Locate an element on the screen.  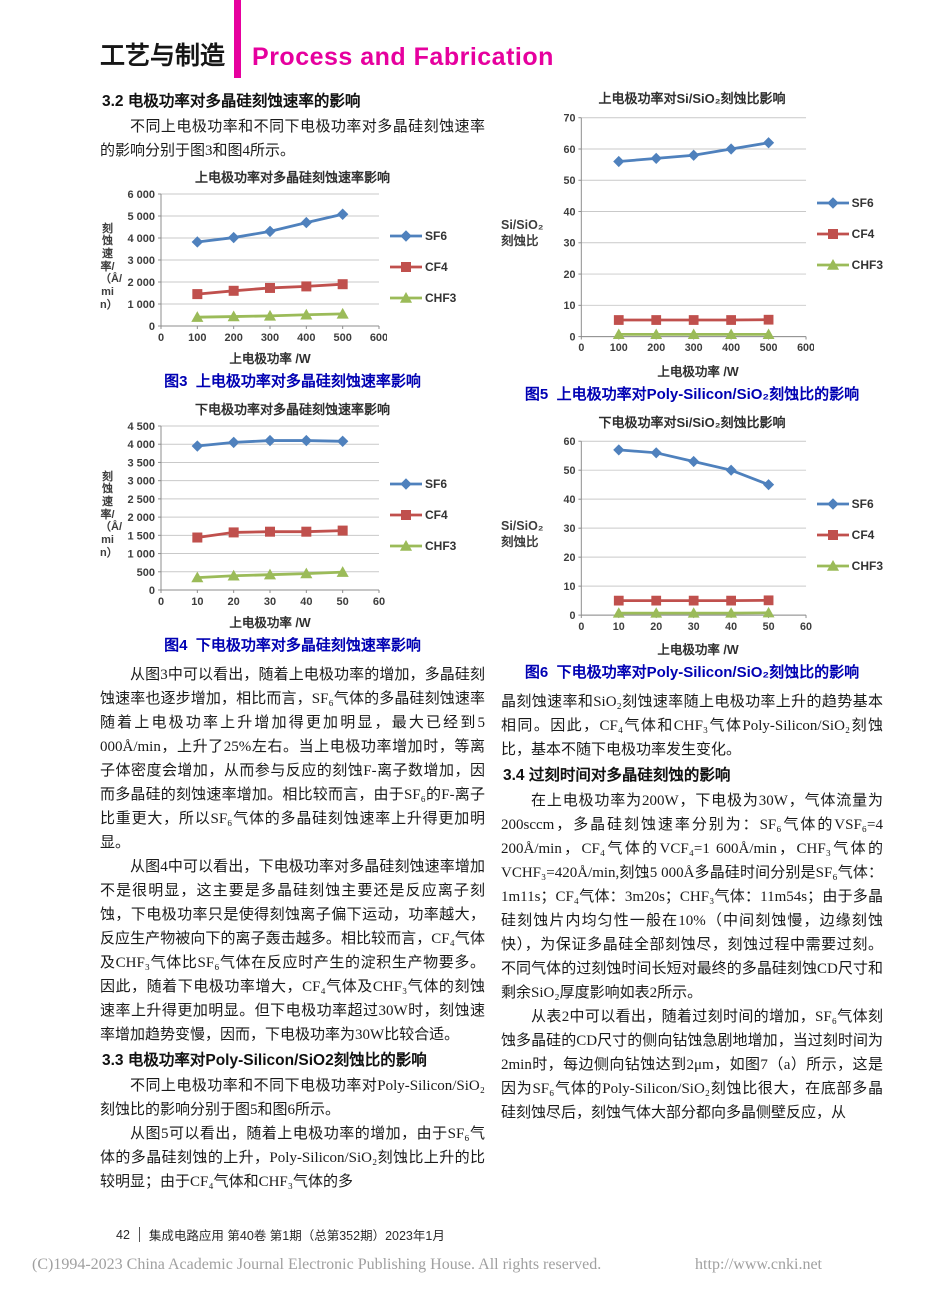
svg-text: 5 000 is located at coordinates (141, 217).